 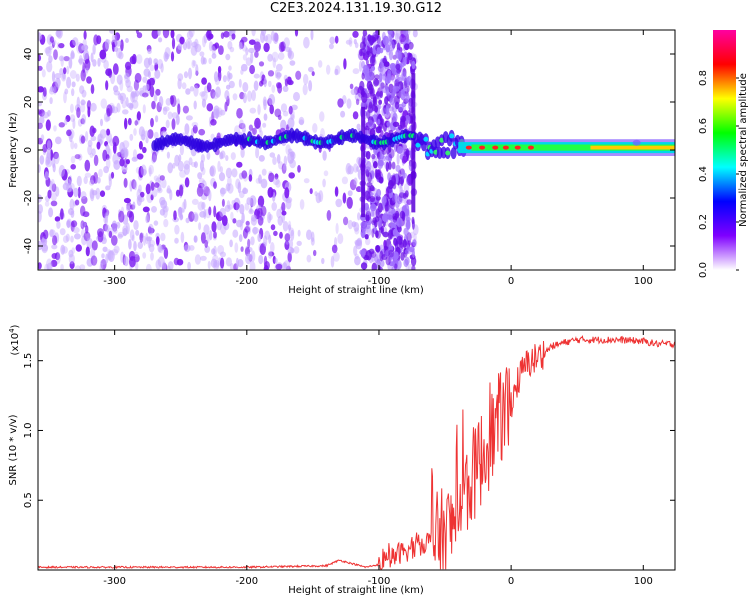 I want to click on x-tick: 100, so click(x=643, y=158).